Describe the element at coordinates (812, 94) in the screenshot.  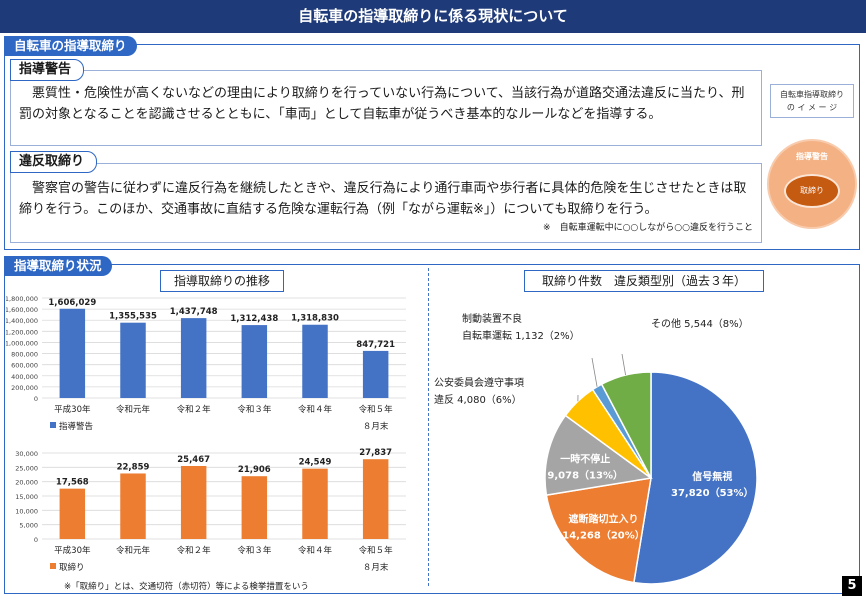
I see `image-caption-line1: 自転車指導取締り` at that location.